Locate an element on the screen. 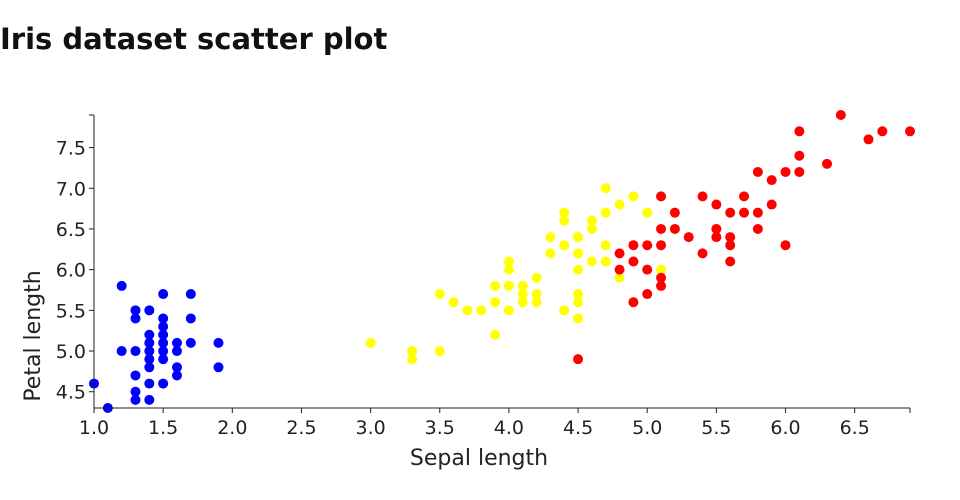 The width and height of the screenshot is (960, 500). x-tick-label: 6.0 is located at coordinates (785, 428).